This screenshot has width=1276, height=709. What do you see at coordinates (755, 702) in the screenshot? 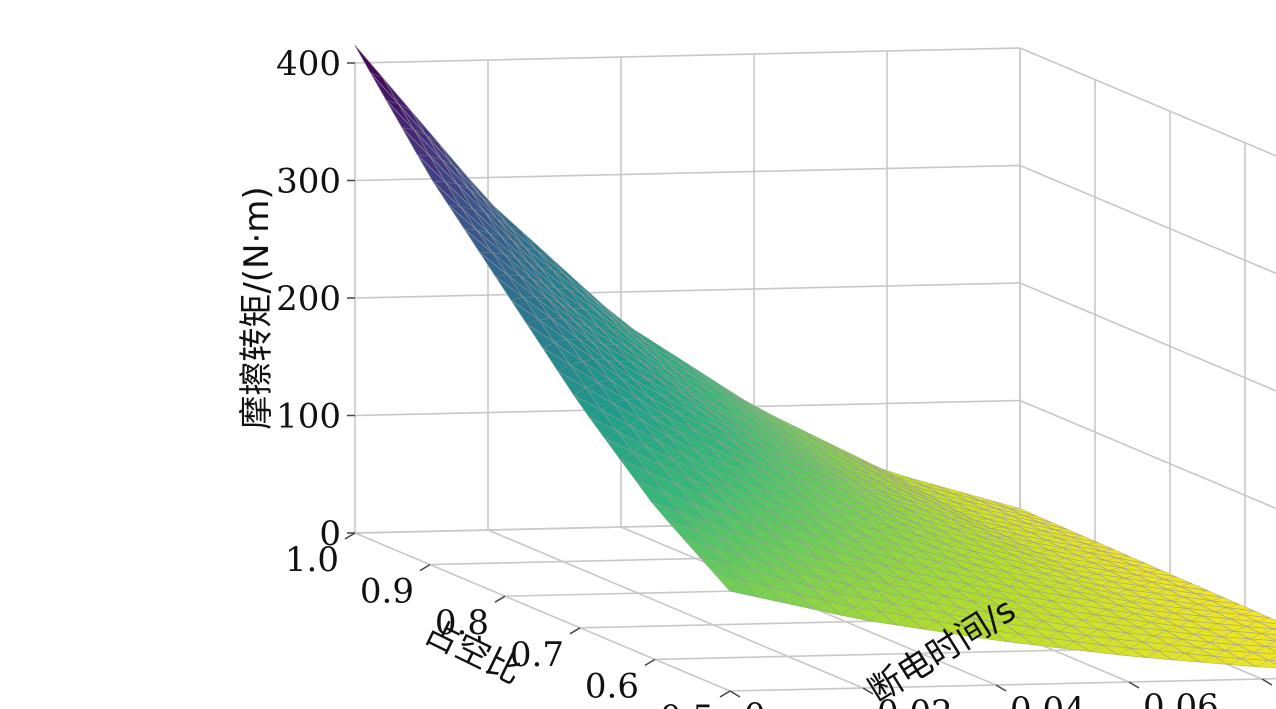
I see `y-tick-label: 0` at bounding box center [755, 702].